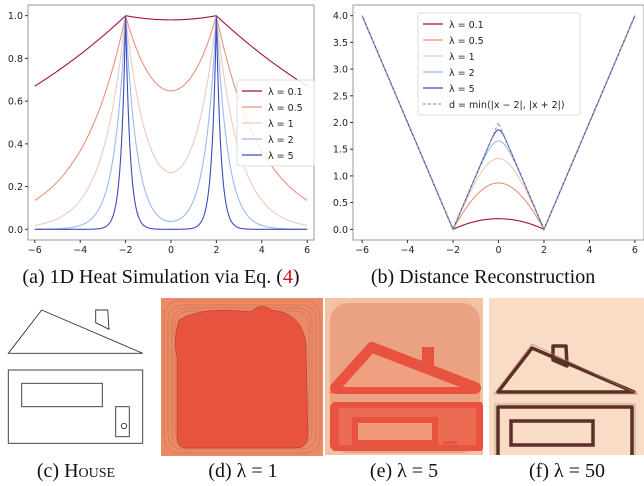  I want to click on legend: λ = 0.1 λ = 0.5 λ = 1 λ = 2 λ = 5, so click(275, 123).